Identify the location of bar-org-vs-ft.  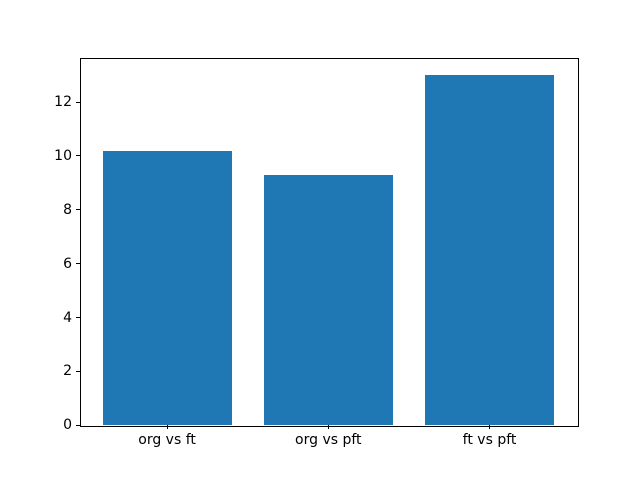
(167, 288).